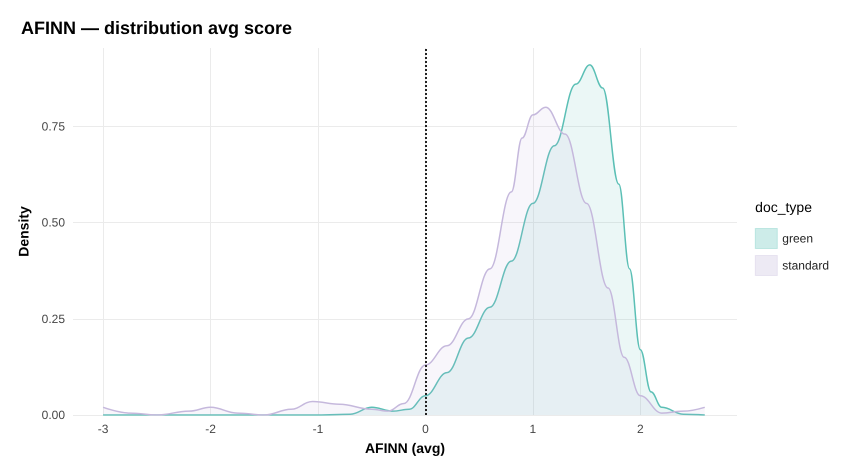  Describe the element at coordinates (533, 429) in the screenshot. I see `x-tick-label: 1` at that location.